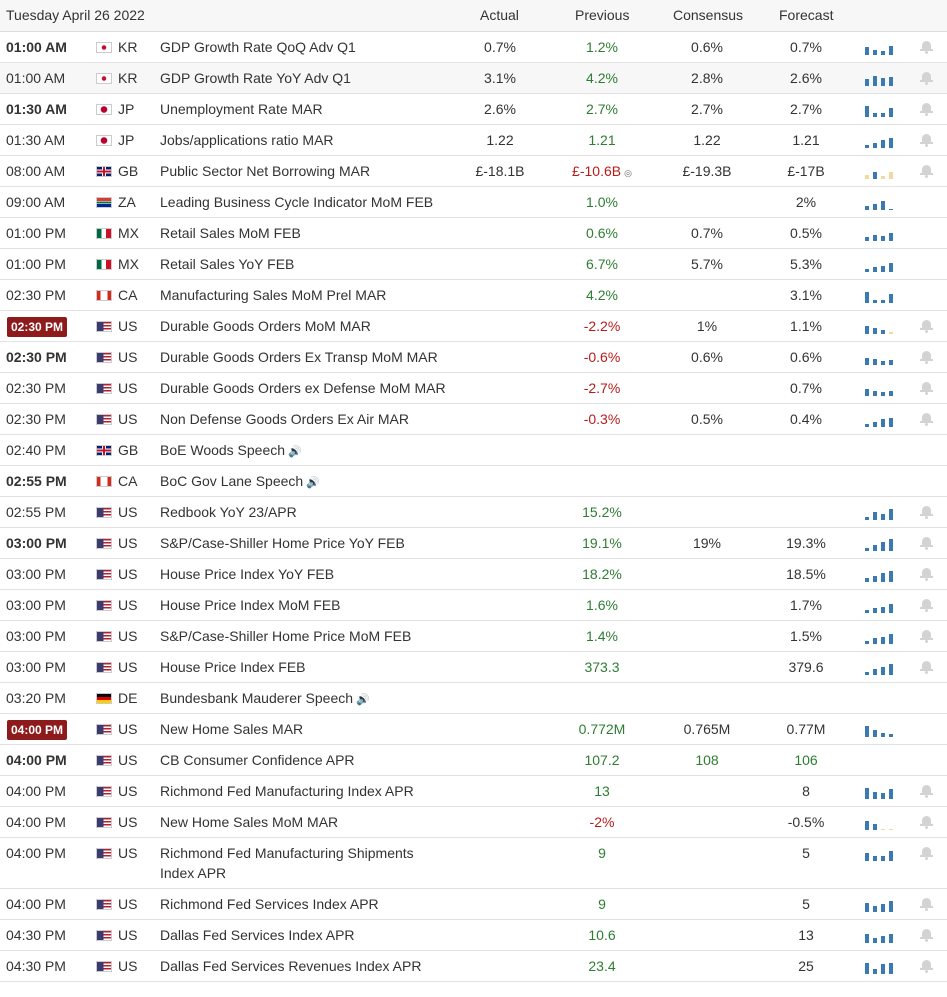 The image size is (947, 997). What do you see at coordinates (305, 543) in the screenshot?
I see `event-name-link: S&P/Case-Shiller Home Price YoY FEB` at bounding box center [305, 543].